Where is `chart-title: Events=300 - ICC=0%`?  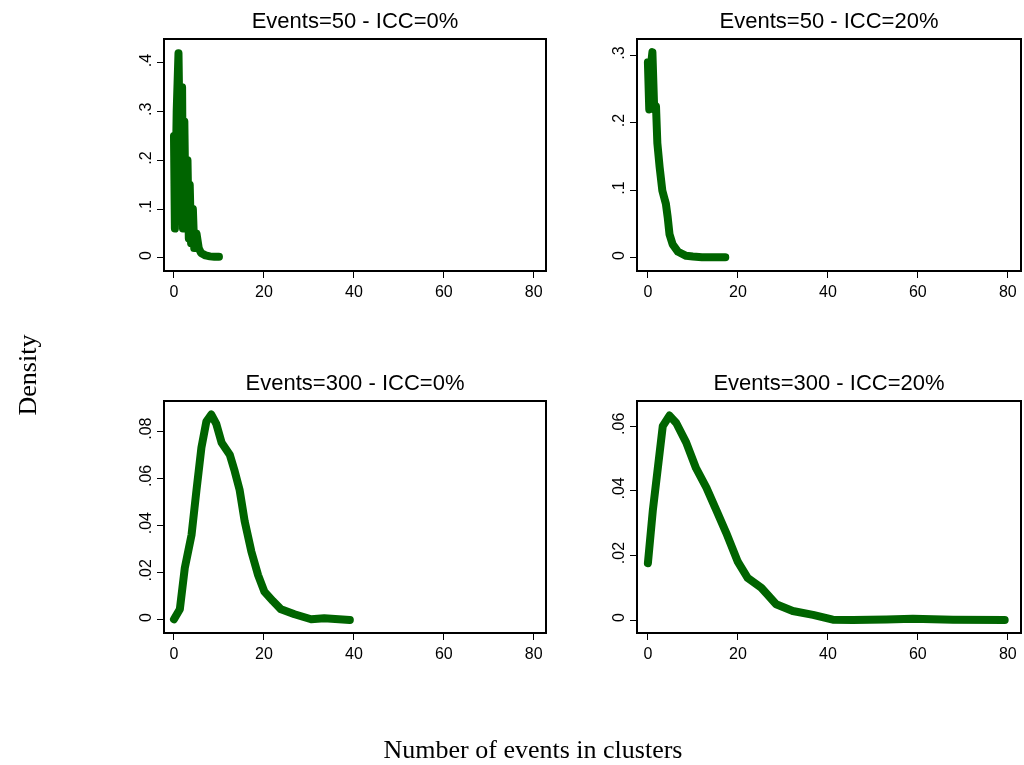
chart-title: Events=300 - ICC=0% is located at coordinates (355, 382).